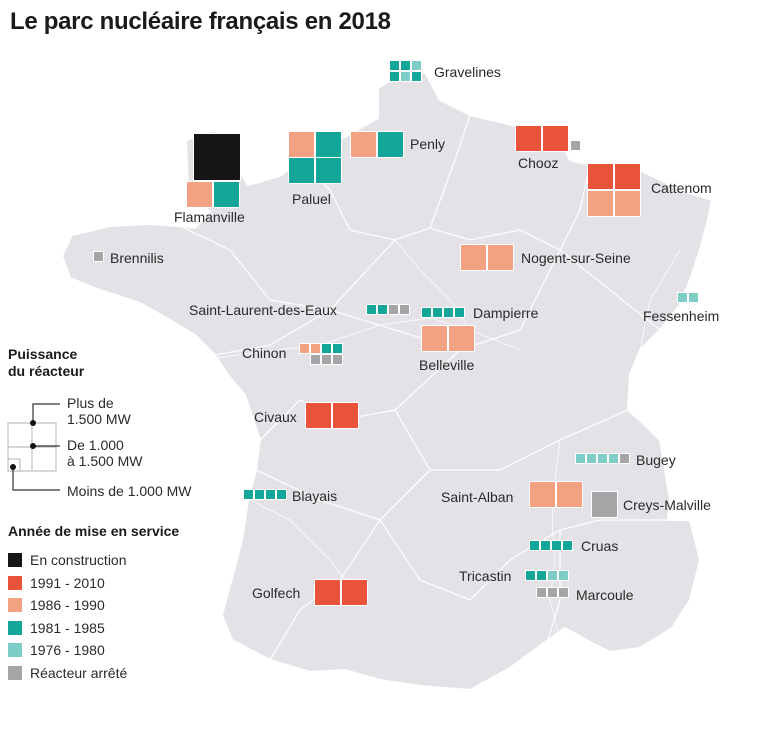 This screenshot has height=748, width=768. What do you see at coordinates (15, 582) in the screenshot?
I see `legend-swatch-1991-2010` at bounding box center [15, 582].